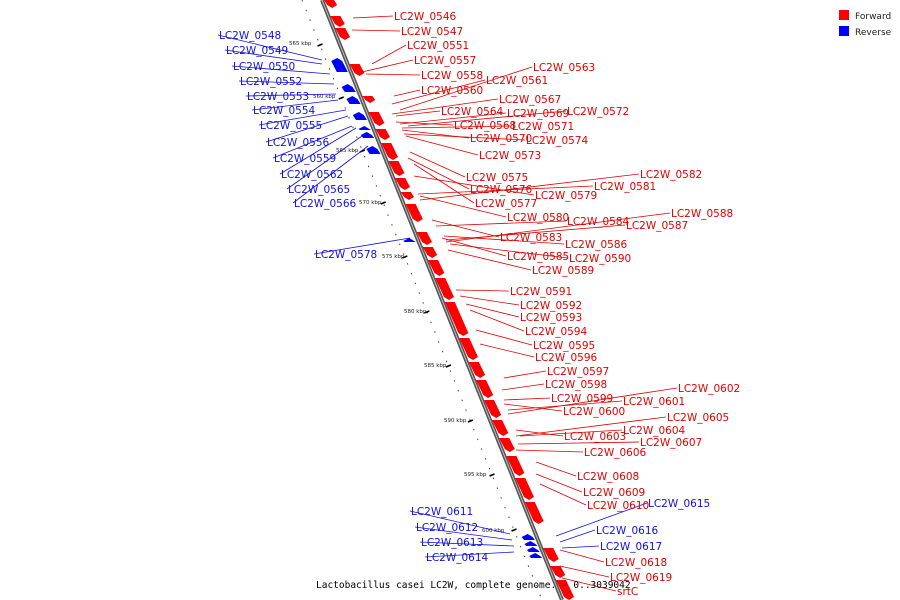  Describe the element at coordinates (595, 437) in the screenshot. I see `forward-gene-label: LC2W_0603` at that location.